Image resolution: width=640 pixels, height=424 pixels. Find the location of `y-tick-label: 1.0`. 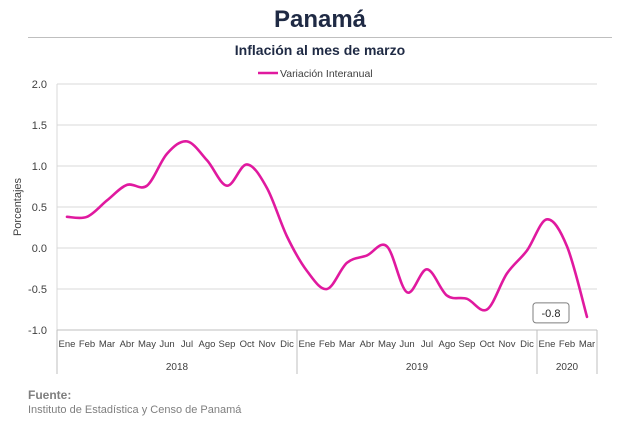

y-tick-label: 1.0 is located at coordinates (39, 167).